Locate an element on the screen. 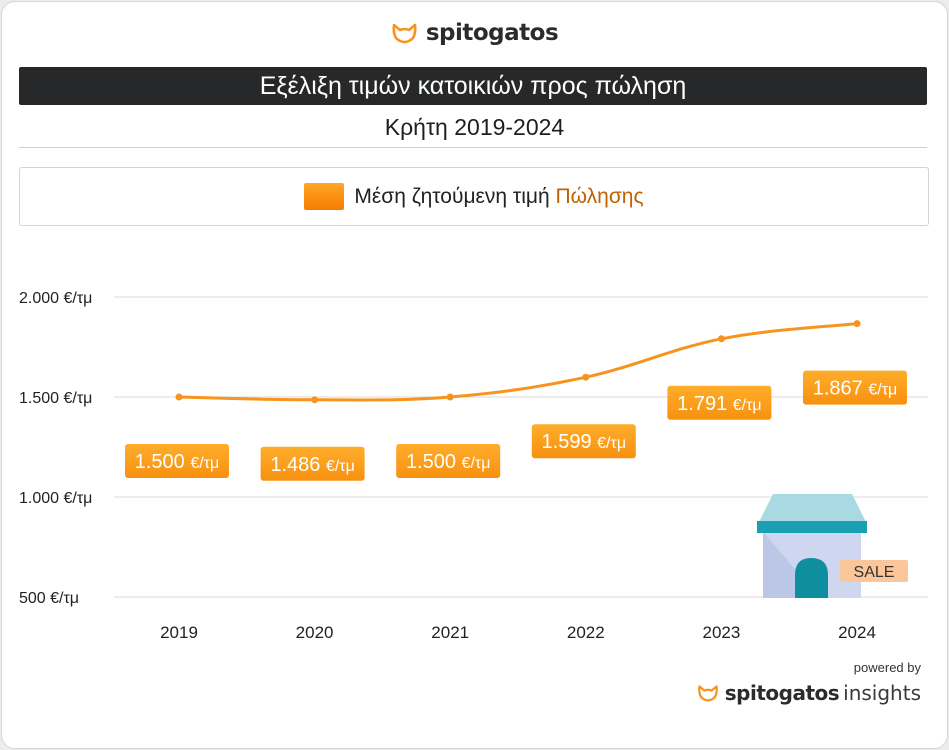  footer-insights: insights is located at coordinates (882, 693).